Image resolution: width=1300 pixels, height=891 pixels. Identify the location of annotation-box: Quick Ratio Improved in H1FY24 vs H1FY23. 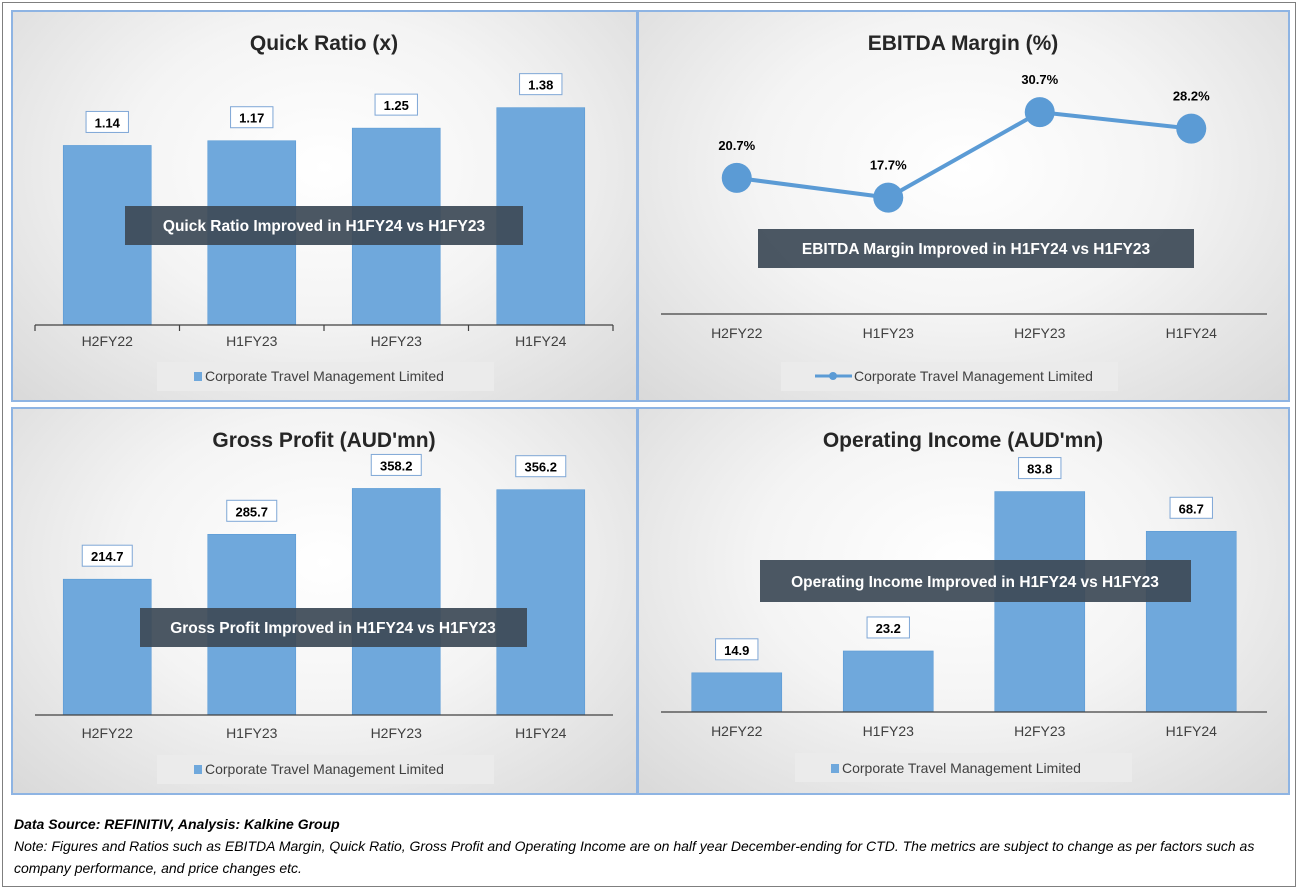
(324, 225).